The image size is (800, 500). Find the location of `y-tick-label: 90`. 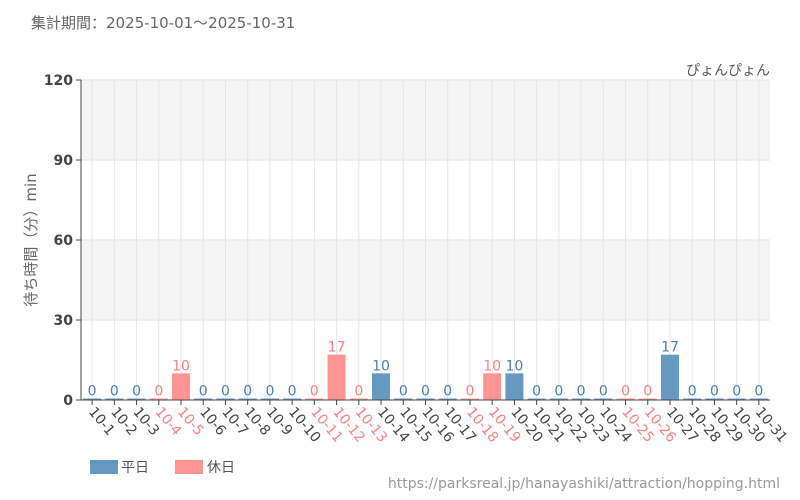

y-tick-label: 90 is located at coordinates (64, 161).